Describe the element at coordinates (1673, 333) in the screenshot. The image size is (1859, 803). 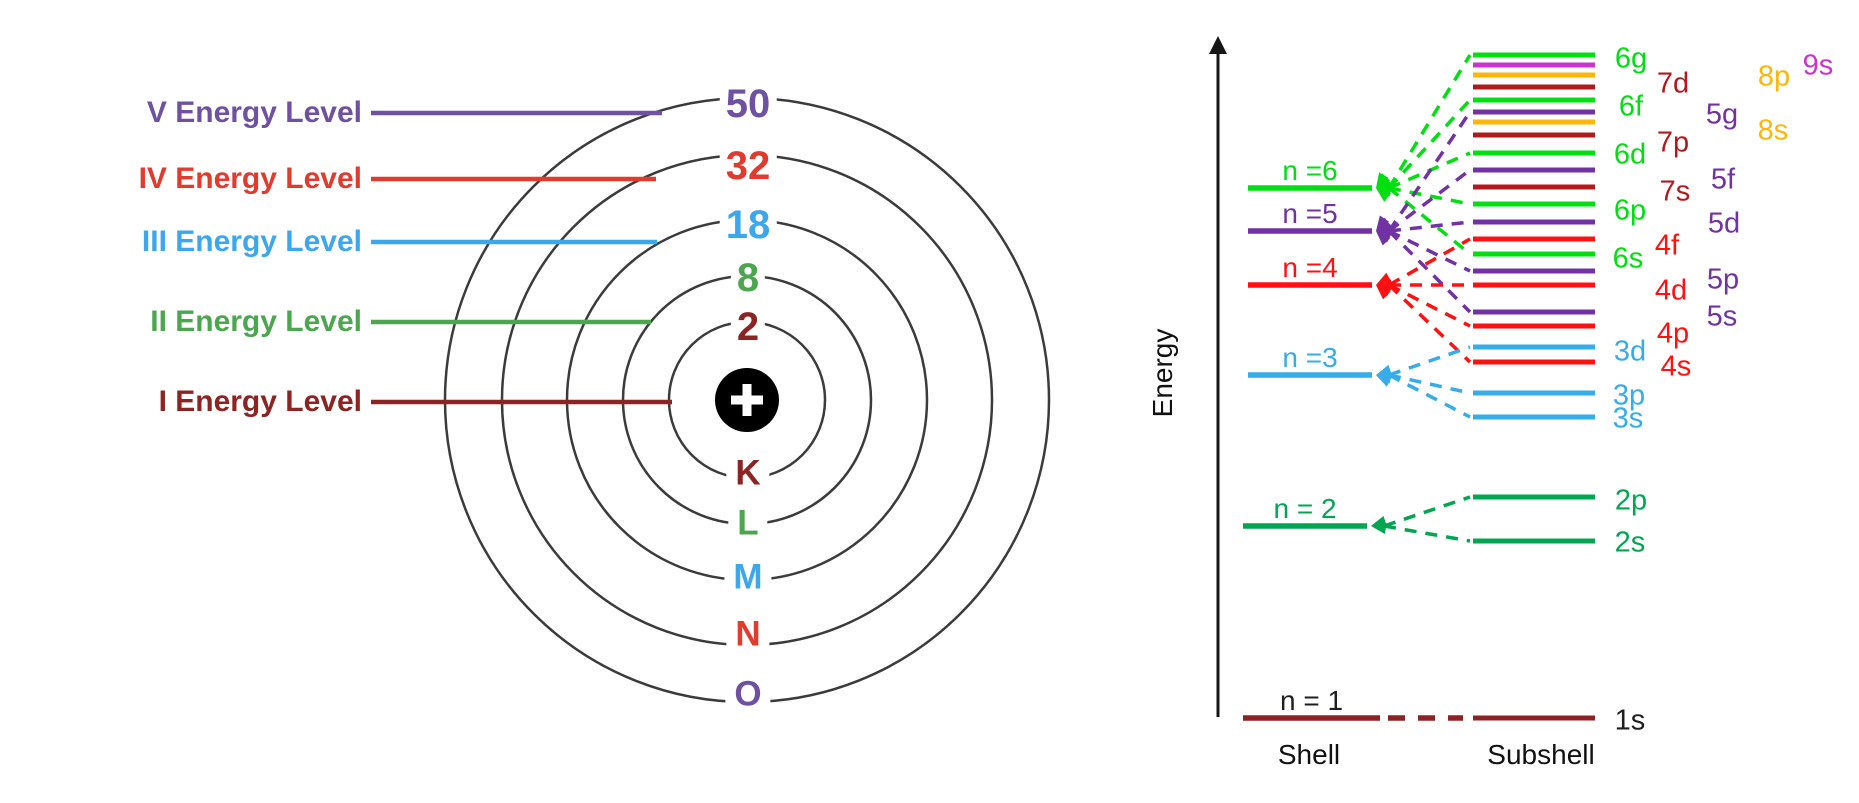
I see `subshell-label-4p: 4p` at that location.